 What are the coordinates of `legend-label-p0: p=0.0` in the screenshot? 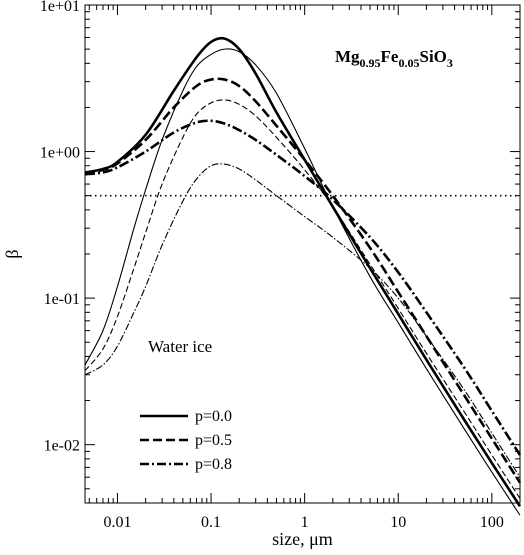 It's located at (213, 416).